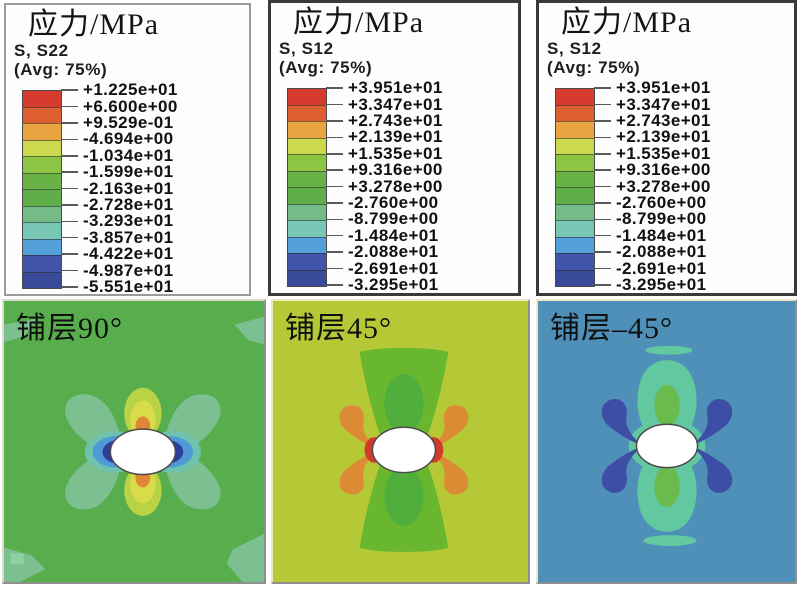 This screenshot has height=589, width=800. Describe the element at coordinates (94, 452) in the screenshot. I see `butterfly-wing-left` at that location.